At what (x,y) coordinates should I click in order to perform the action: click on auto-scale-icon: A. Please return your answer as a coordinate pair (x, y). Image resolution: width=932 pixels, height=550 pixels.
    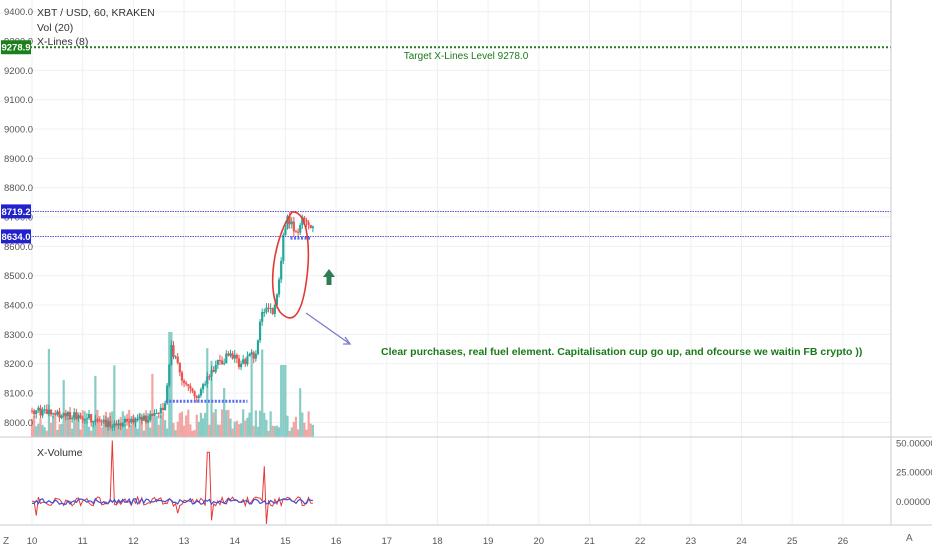
    Looking at the image, I should click on (909, 538).